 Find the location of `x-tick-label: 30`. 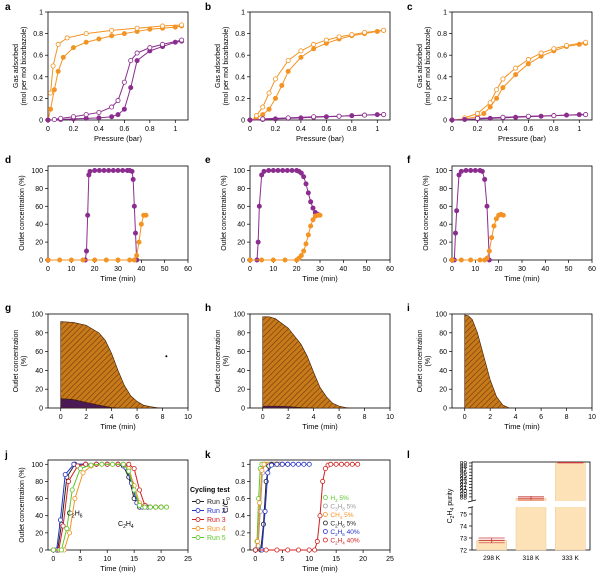

x-tick-label: 30 is located at coordinates (522, 269).